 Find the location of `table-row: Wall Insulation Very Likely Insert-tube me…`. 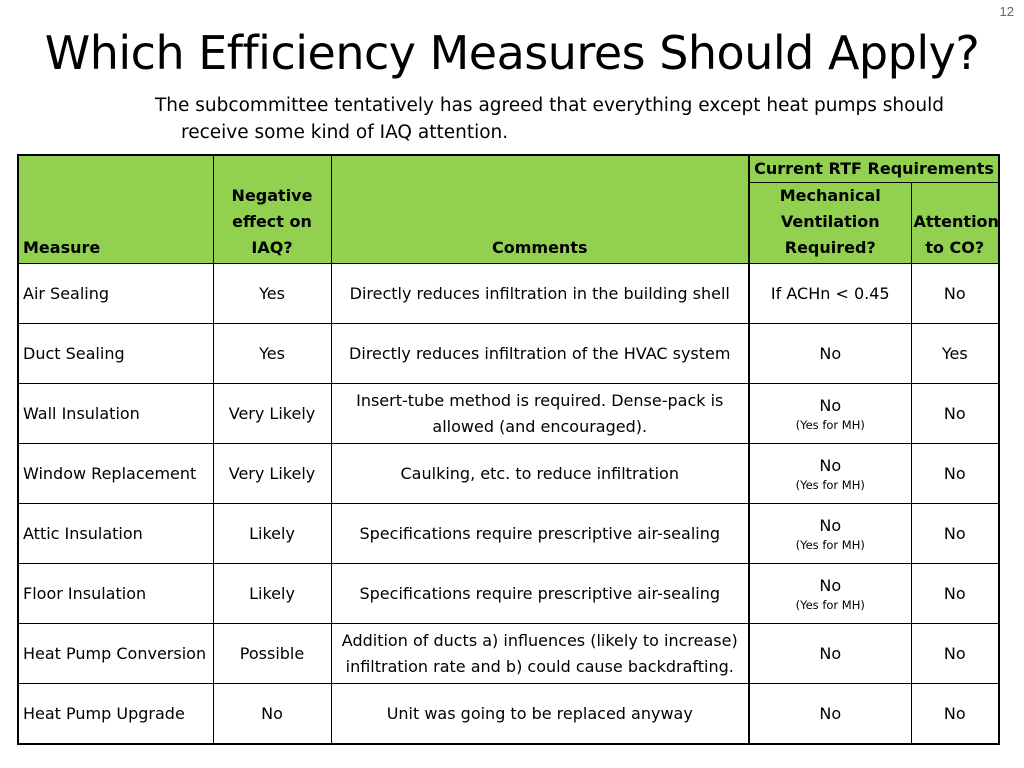

table-row: Wall Insulation Very Likely Insert-tube me… is located at coordinates (508, 413).